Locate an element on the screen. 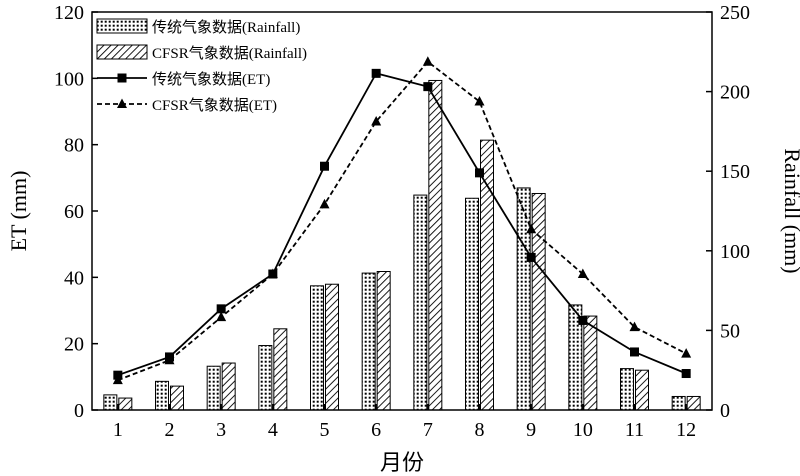 This screenshot has height=476, width=800. legend-cfsr-rainfall-swatch is located at coordinates (122, 52).